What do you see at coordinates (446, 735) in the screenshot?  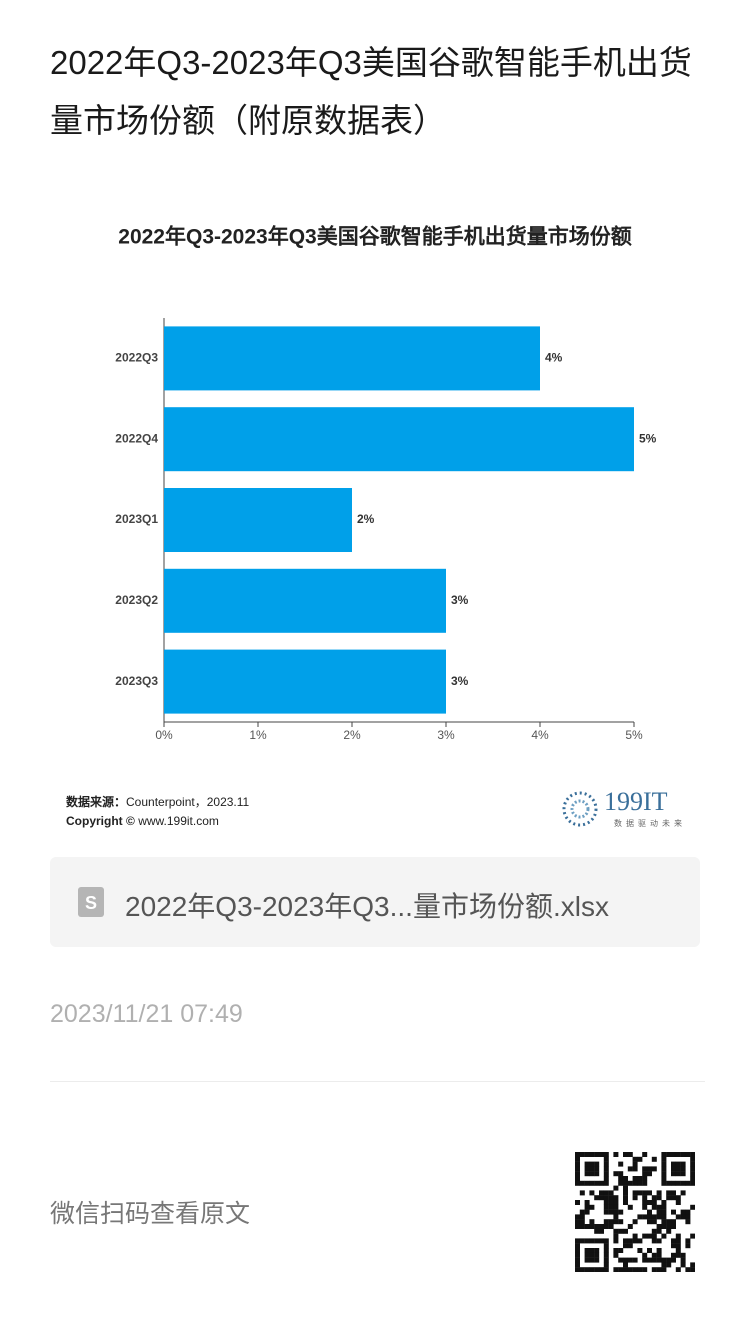 I see `x-tick-label: 3%` at bounding box center [446, 735].